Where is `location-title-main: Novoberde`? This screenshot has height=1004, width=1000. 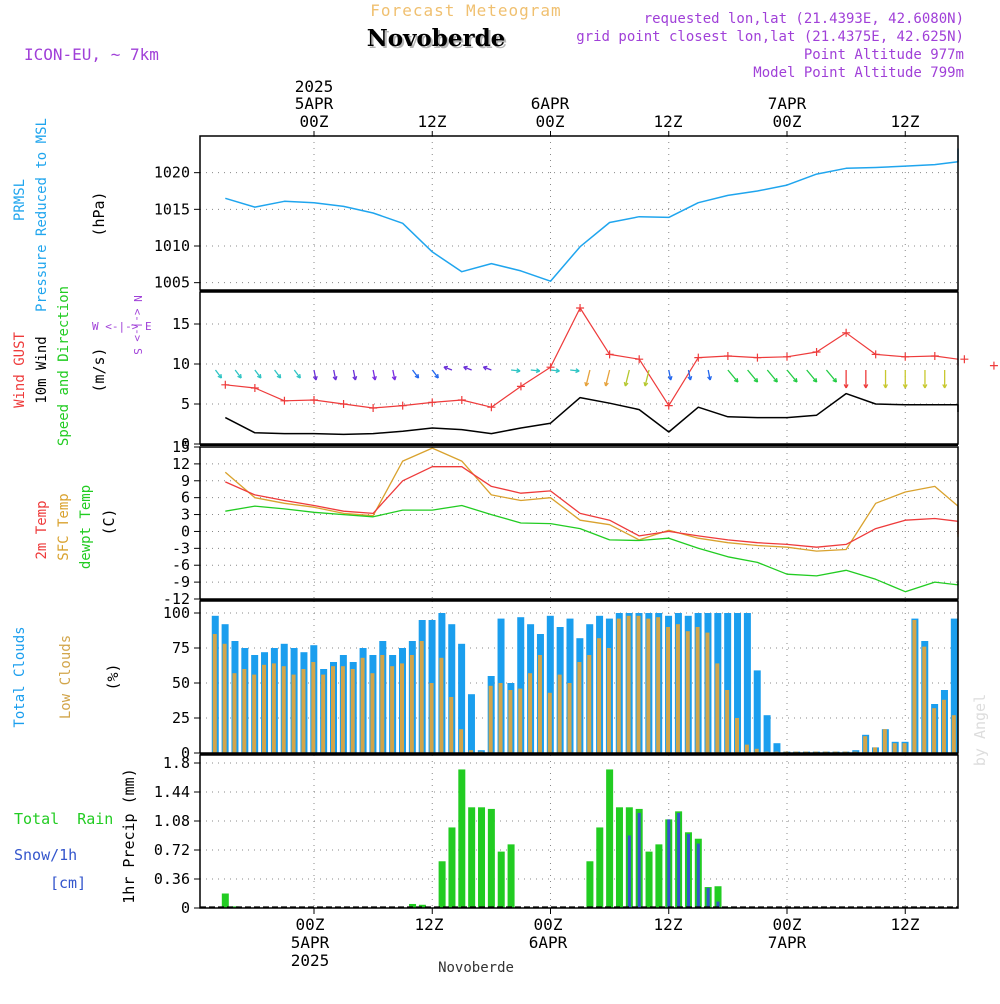
location-title-main: Novoberde is located at coordinates (436, 38).